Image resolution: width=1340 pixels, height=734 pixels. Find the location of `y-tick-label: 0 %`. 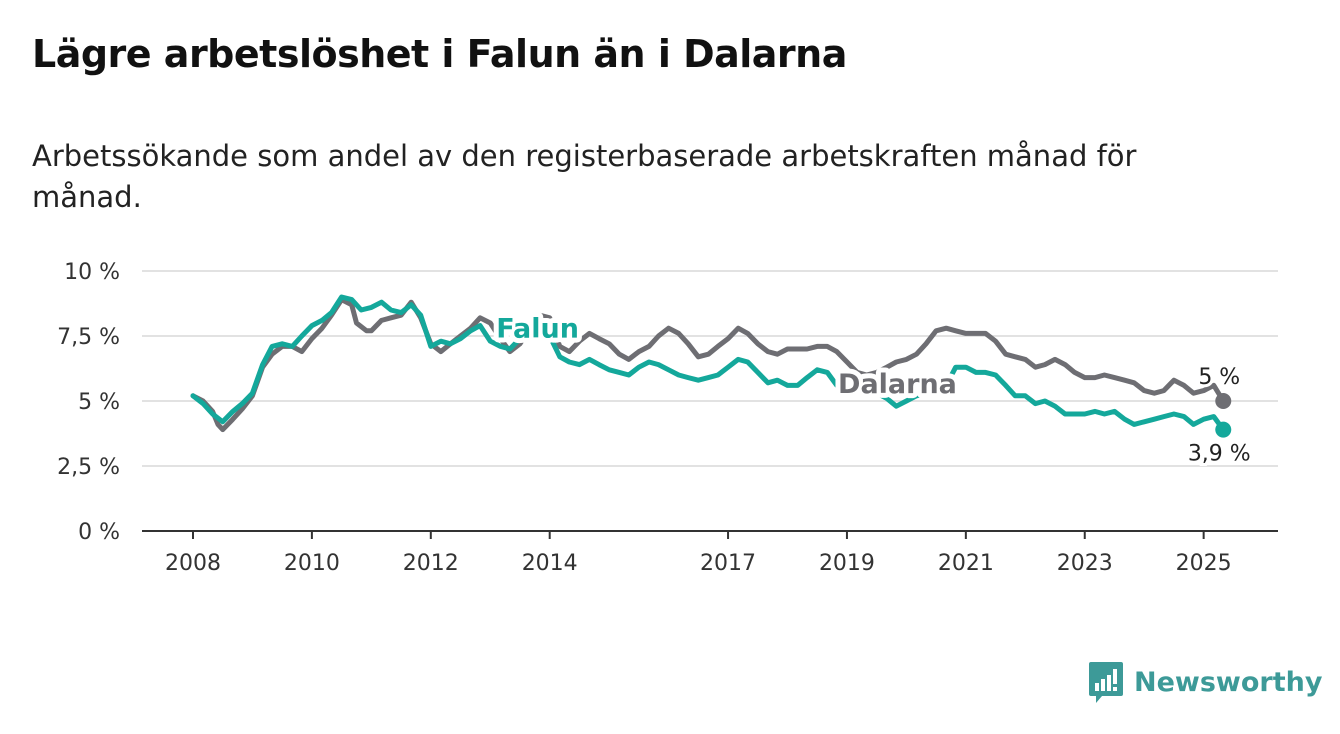

y-tick-label: 0 % is located at coordinates (99, 532).